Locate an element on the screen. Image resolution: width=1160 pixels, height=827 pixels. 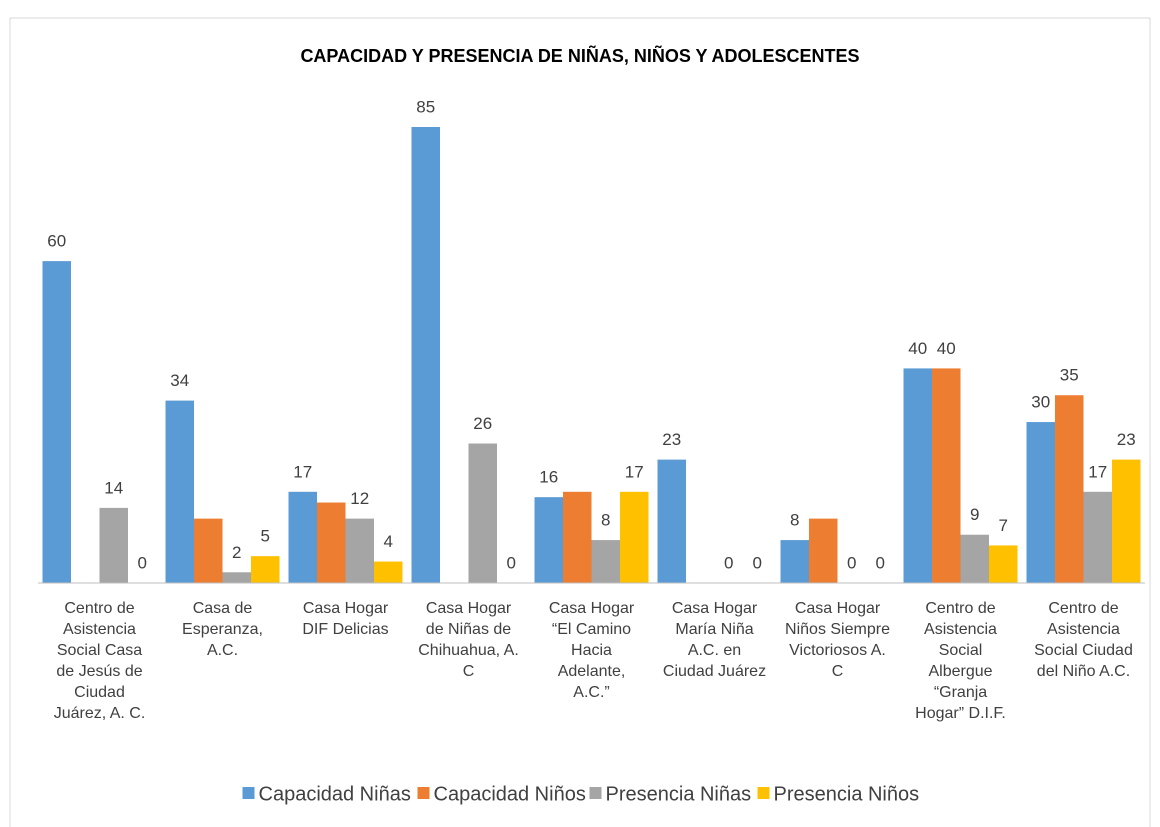
data-label: 85 is located at coordinates (425, 106).